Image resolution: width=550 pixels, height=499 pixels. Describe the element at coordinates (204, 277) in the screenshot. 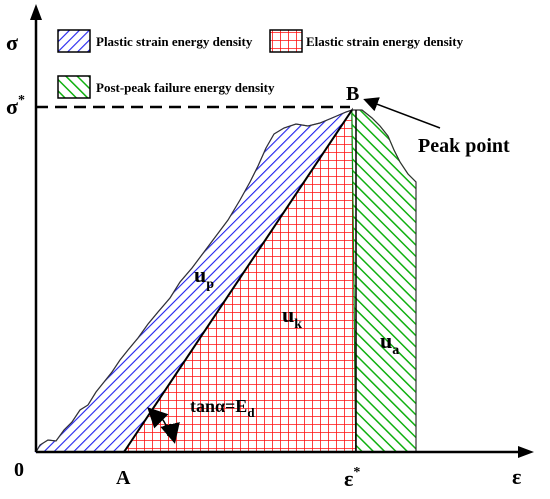

I see `region-label-up: up` at that location.